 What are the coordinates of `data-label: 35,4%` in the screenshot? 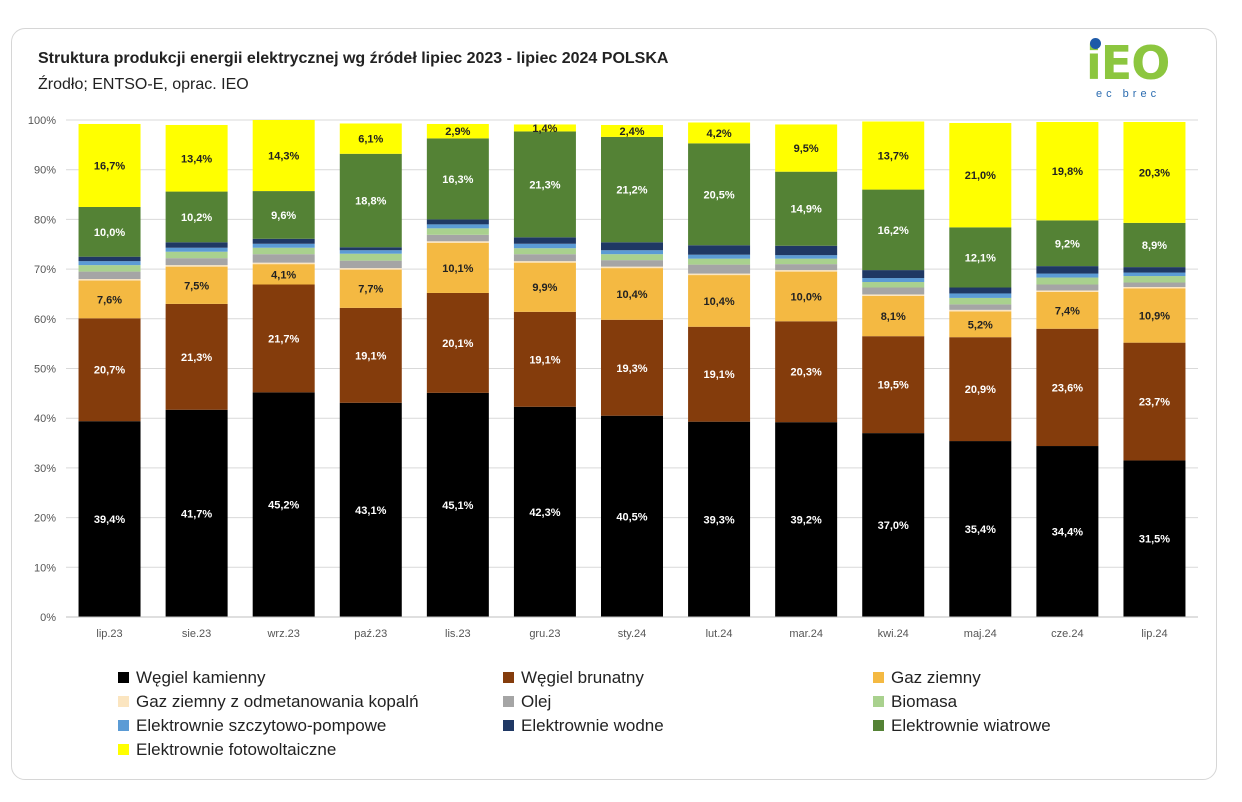 It's located at (980, 530).